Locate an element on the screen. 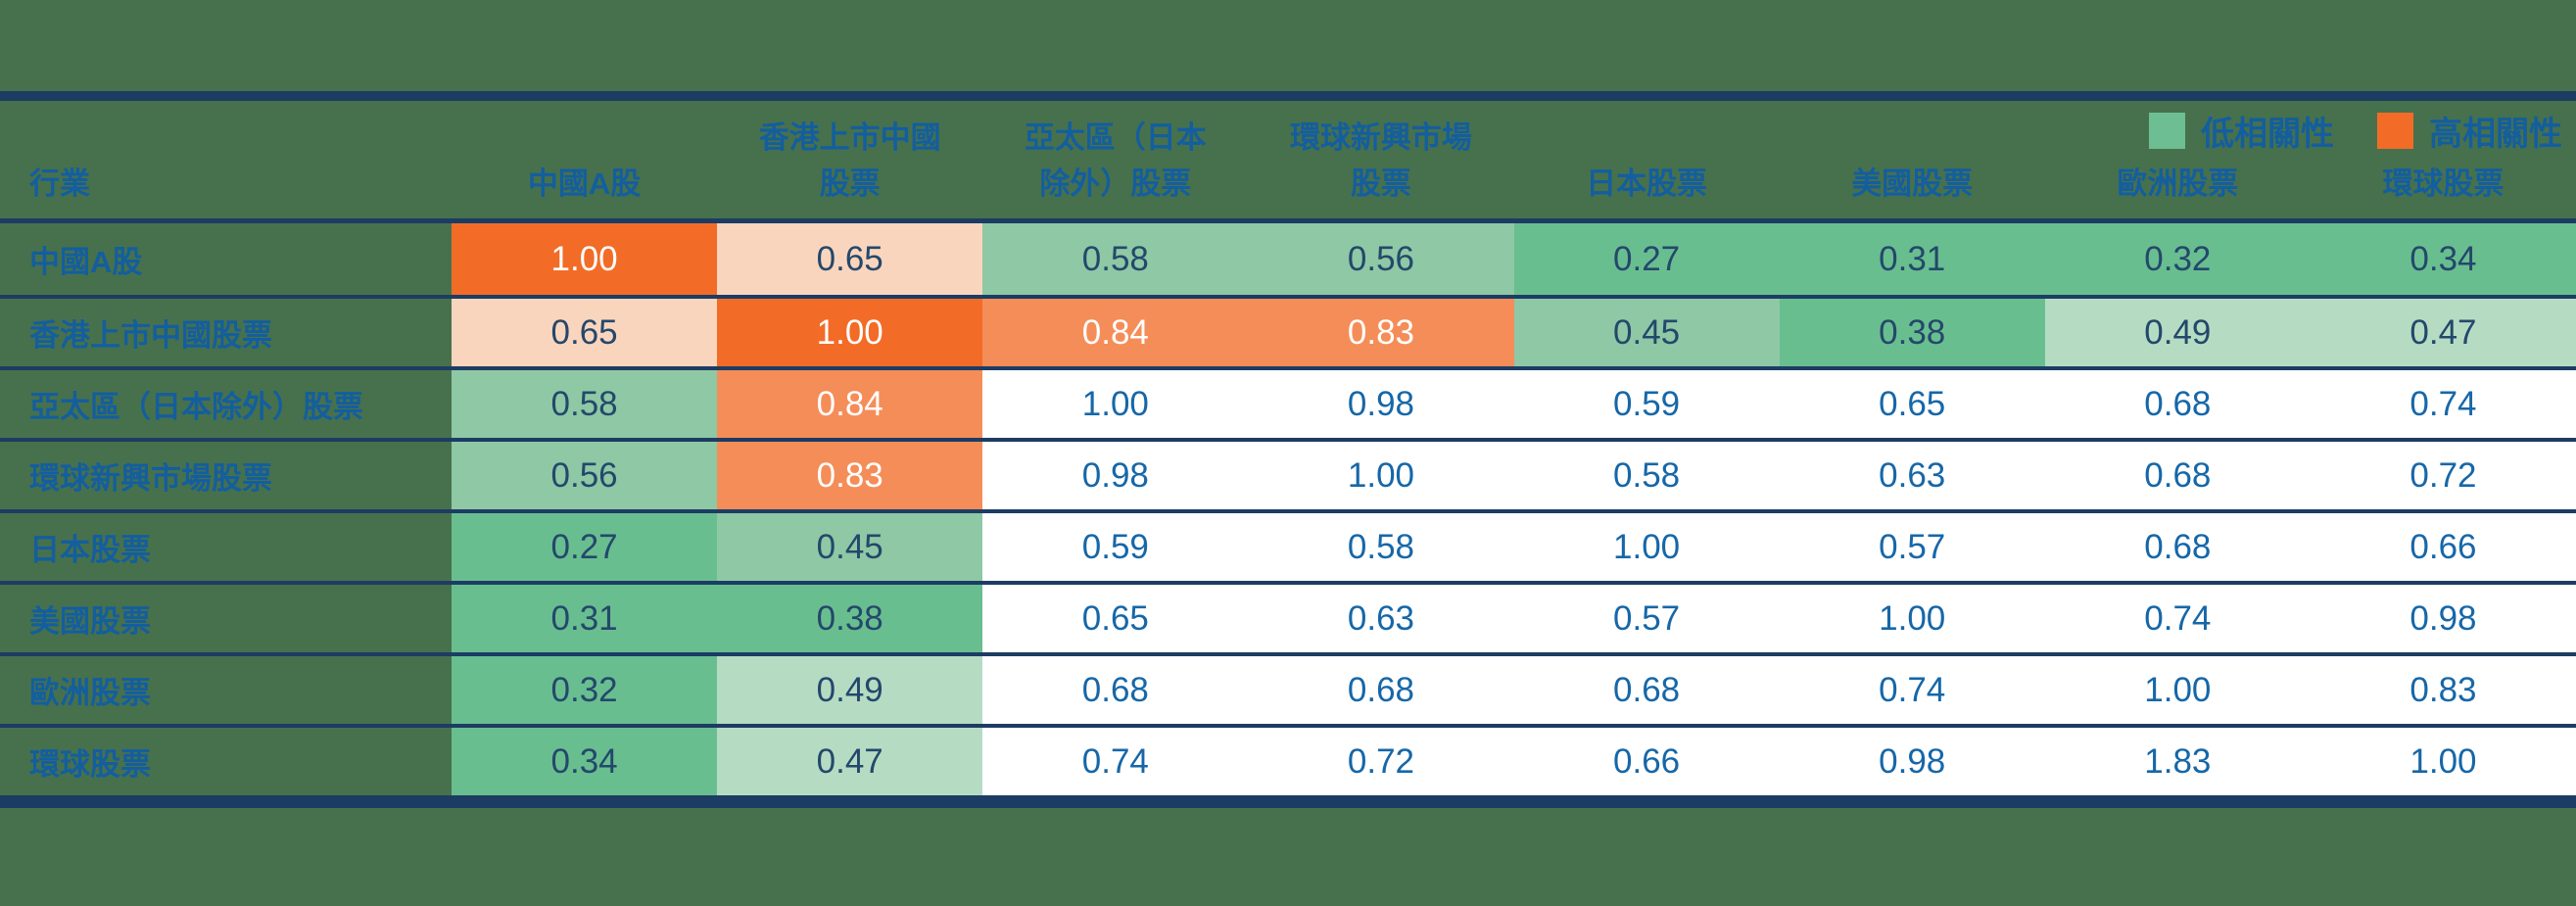  row-label: 歐洲股票 is located at coordinates (90, 693).